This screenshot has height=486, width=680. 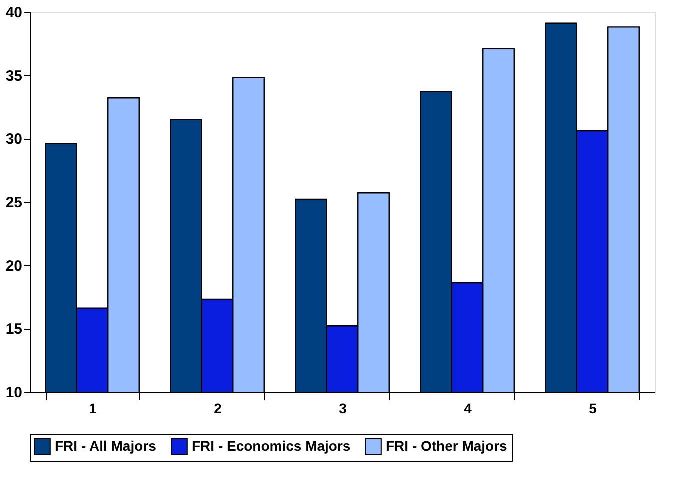 I want to click on legend-label: FRI - Other Majors, so click(x=447, y=446).